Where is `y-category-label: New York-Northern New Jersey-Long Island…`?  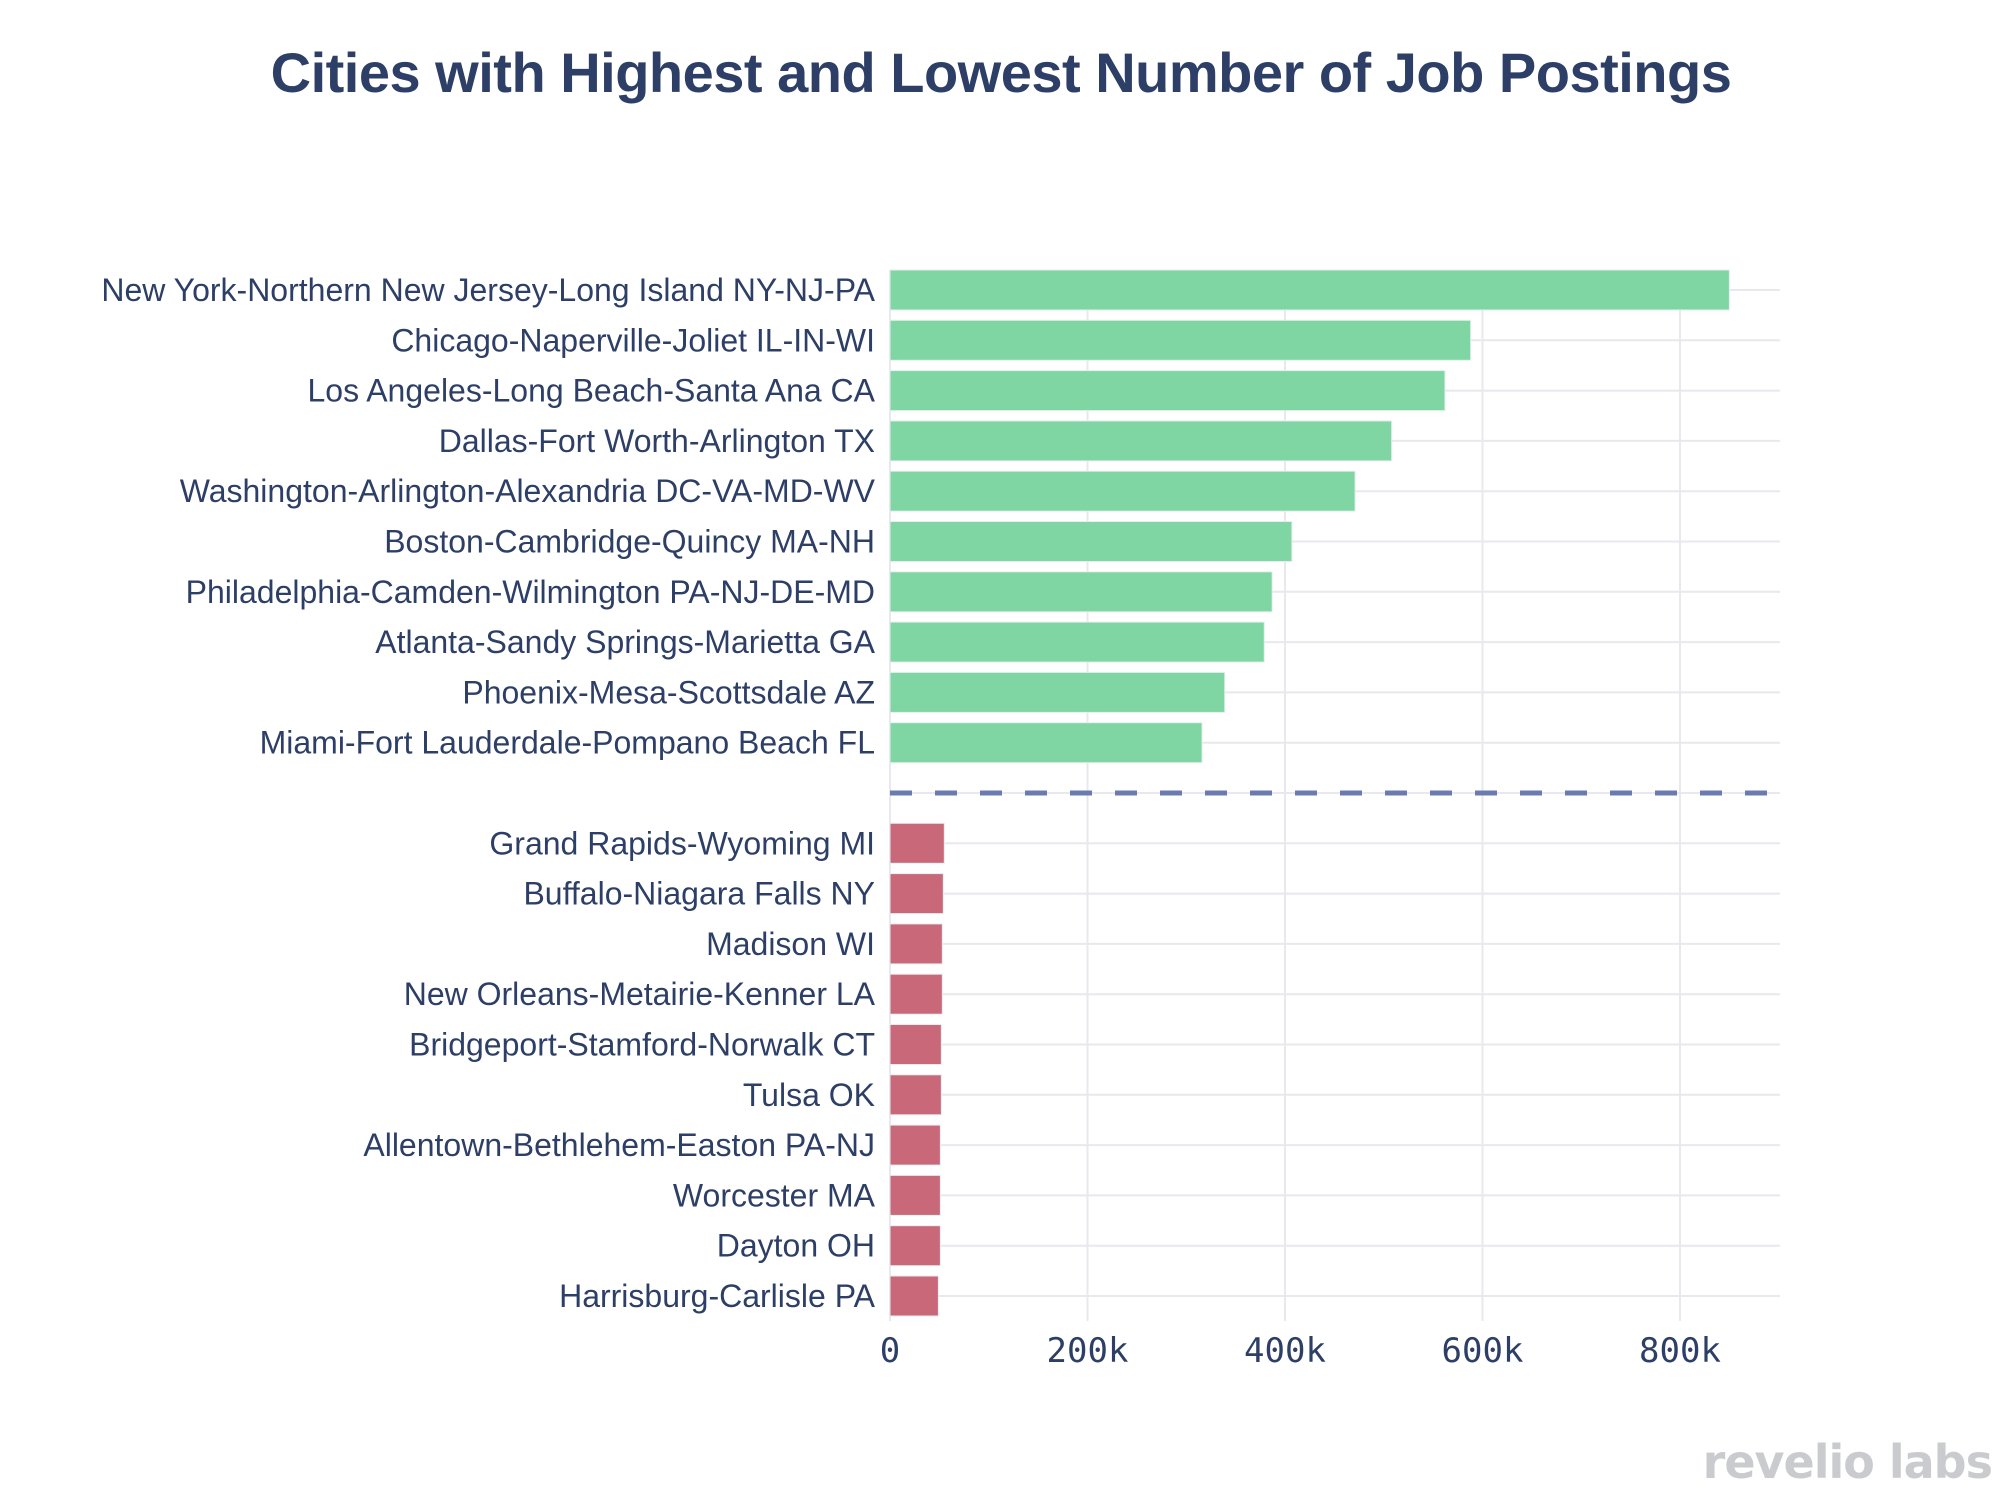 y-category-label: New York-Northern New Jersey-Long Island… is located at coordinates (488, 290).